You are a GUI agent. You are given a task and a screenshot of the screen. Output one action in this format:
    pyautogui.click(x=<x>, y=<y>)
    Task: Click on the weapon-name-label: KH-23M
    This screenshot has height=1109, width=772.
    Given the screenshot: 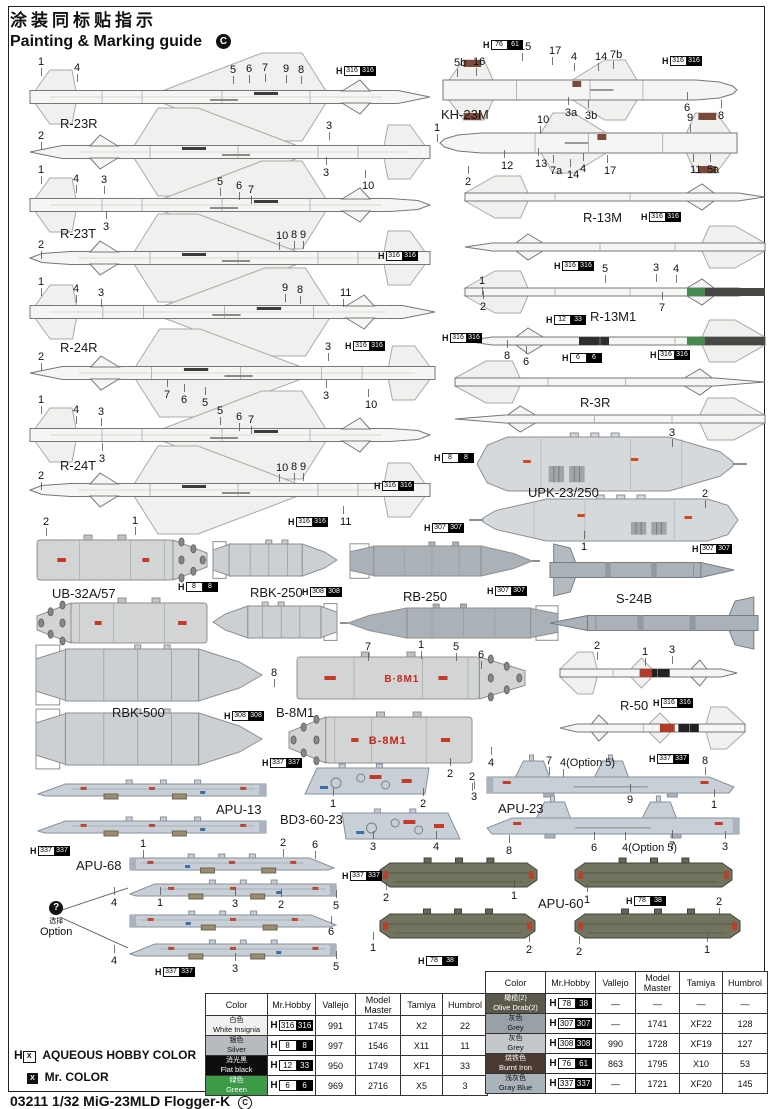 What is the action you would take?
    pyautogui.click(x=465, y=114)
    